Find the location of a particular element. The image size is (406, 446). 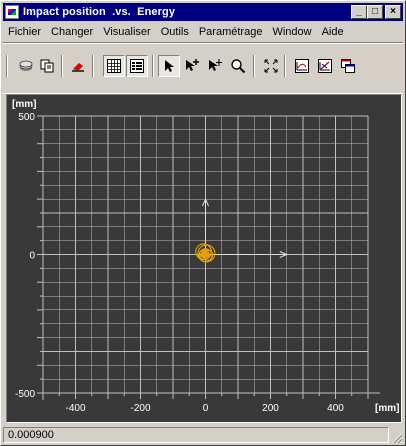

menu-window: Window is located at coordinates (291, 32).